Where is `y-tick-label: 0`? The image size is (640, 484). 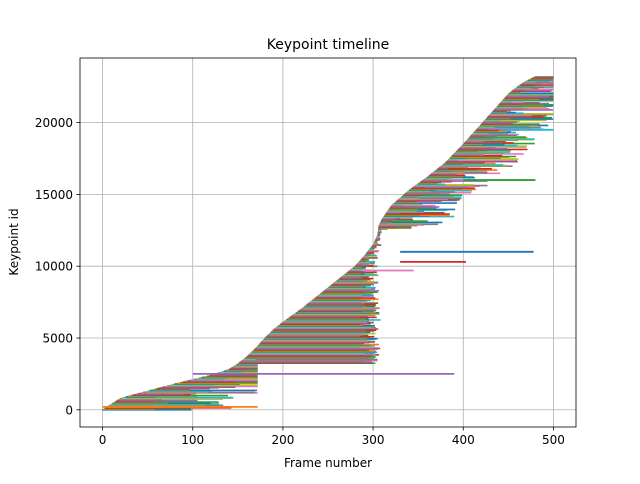
y-tick-label: 0 is located at coordinates (69, 410).